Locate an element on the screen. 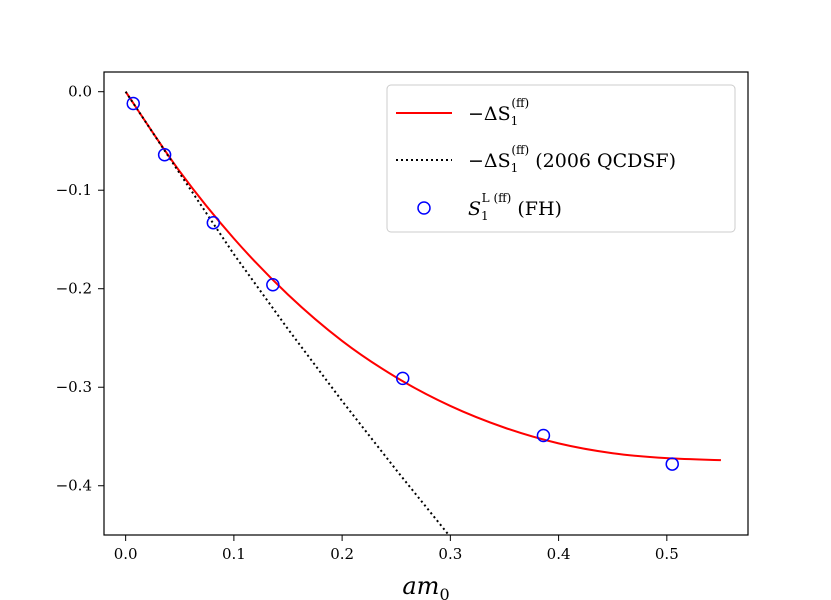 The width and height of the screenshot is (831, 600). legend-entry-2-suffix: (FH) is located at coordinates (536, 209).